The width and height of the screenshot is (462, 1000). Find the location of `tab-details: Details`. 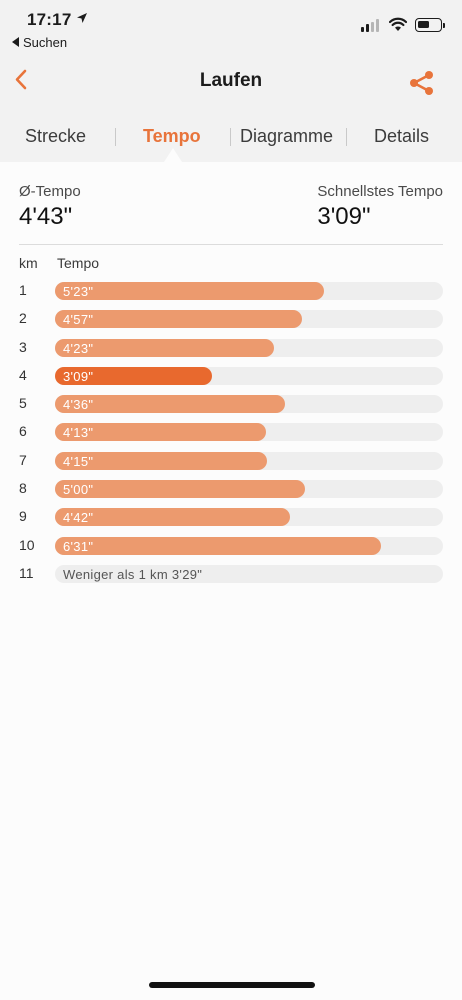

tab-details: Details is located at coordinates (402, 136).